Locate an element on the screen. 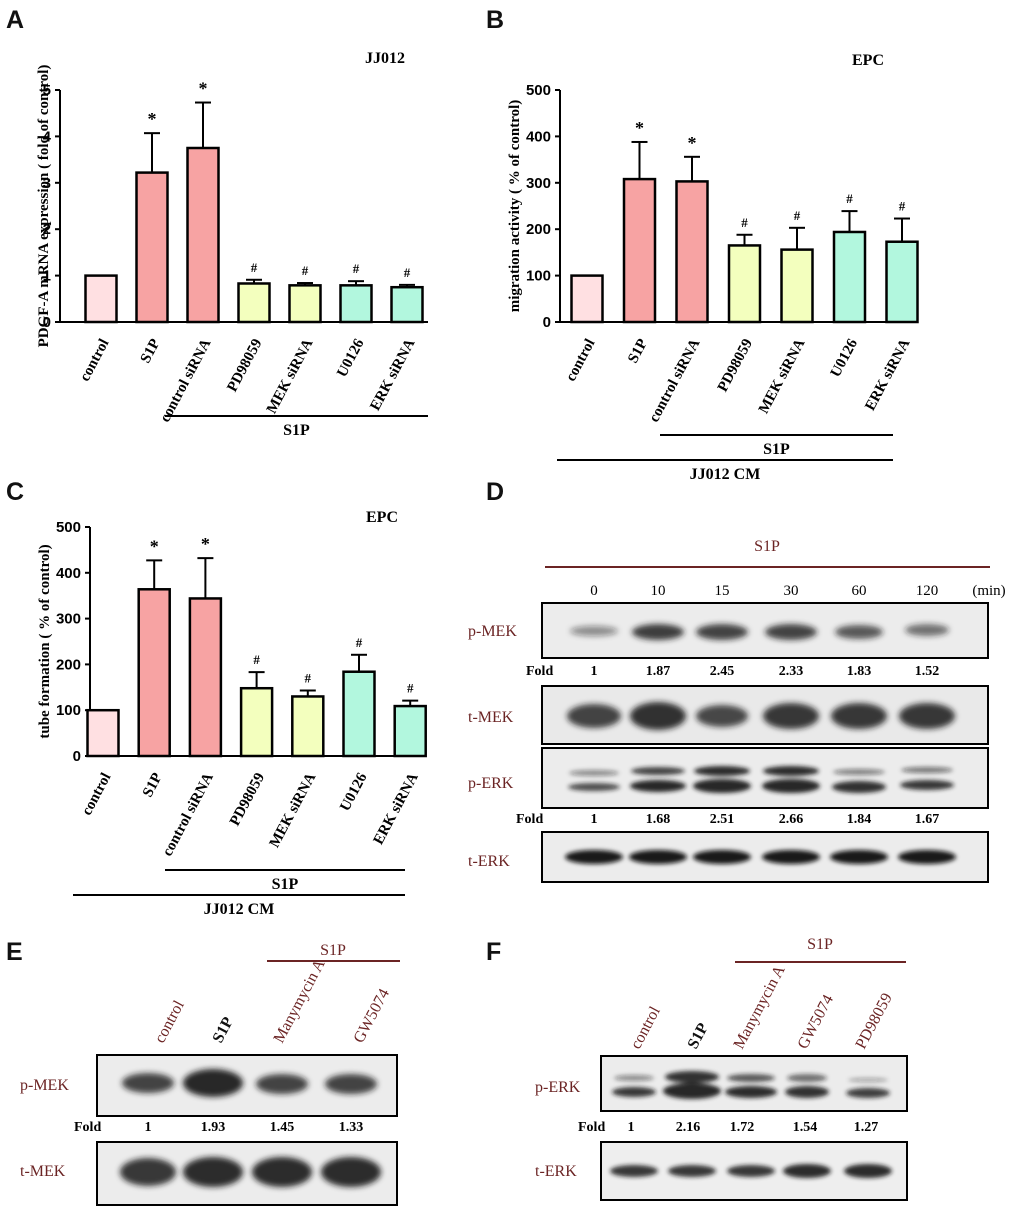 The height and width of the screenshot is (1209, 1020). y-tick-label: 500 is located at coordinates (538, 90).